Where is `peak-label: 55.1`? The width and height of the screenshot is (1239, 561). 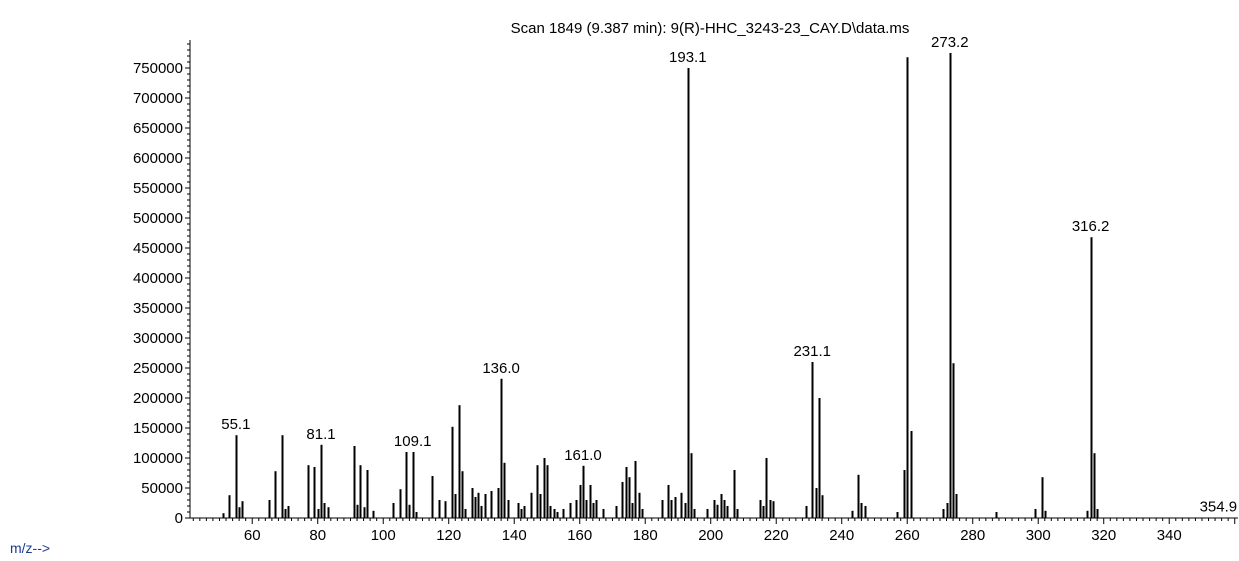
peak-label: 55.1 is located at coordinates (235, 424).